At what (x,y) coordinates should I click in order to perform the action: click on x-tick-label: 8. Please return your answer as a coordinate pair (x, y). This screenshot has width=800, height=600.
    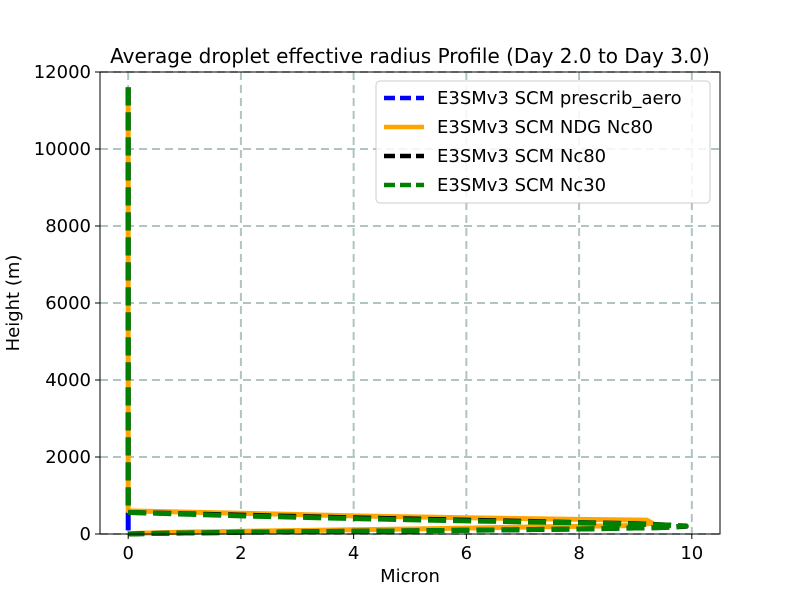
    Looking at the image, I should click on (578, 553).